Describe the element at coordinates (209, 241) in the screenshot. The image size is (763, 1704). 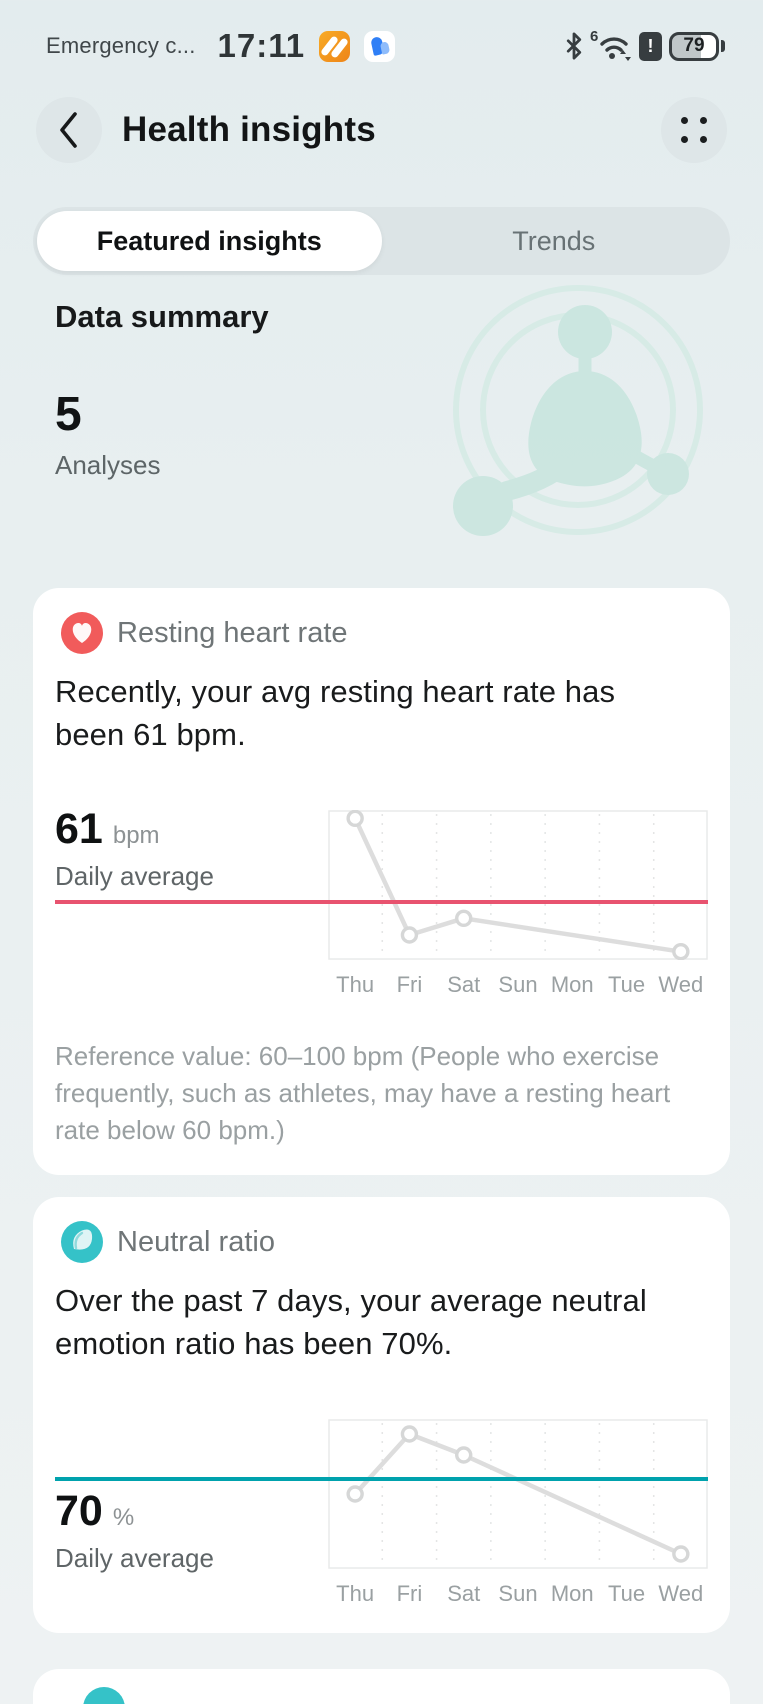
I see `tab-featured-insights: Featured insights` at that location.